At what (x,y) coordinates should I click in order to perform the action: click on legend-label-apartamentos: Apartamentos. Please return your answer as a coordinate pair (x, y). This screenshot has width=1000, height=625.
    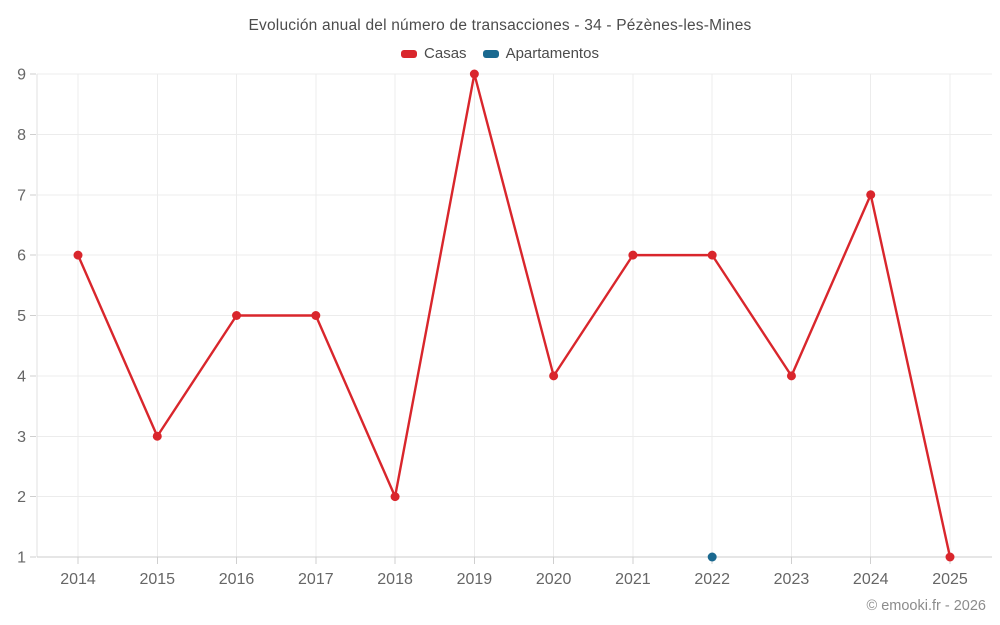
    Looking at the image, I should click on (552, 53).